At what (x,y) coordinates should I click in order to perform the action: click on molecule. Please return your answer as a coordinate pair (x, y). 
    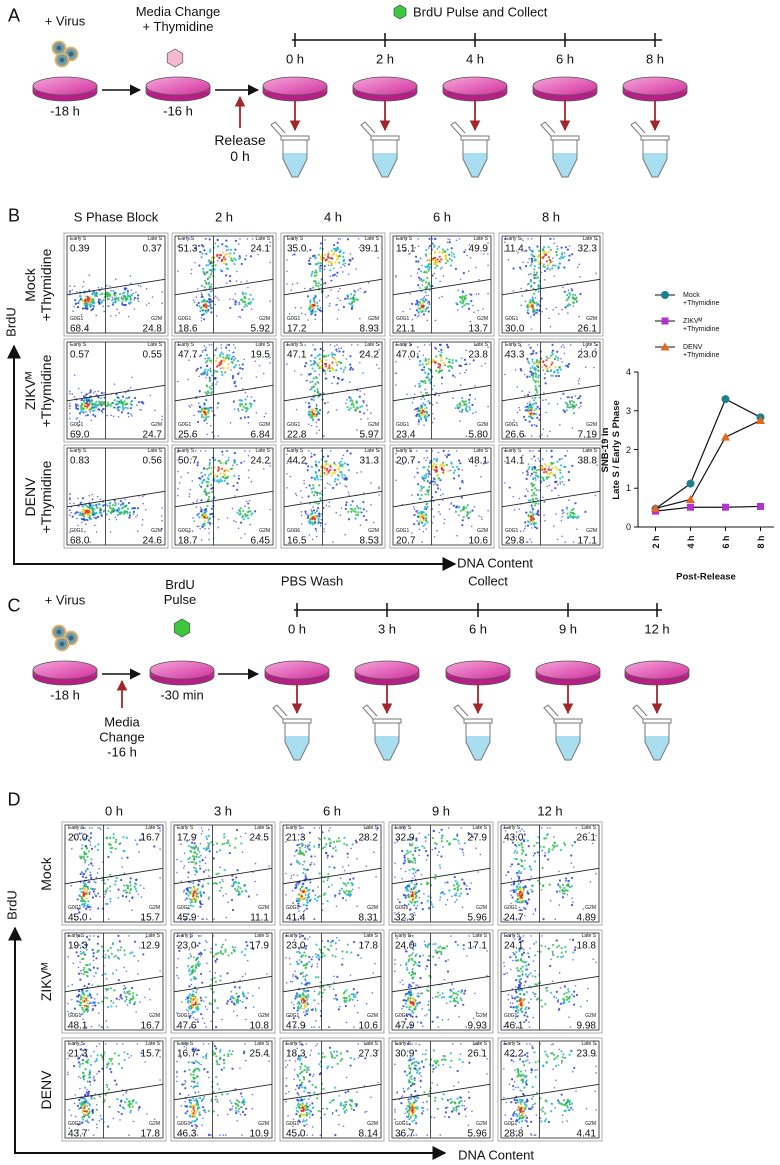
    Looking at the image, I should click on (400, 12).